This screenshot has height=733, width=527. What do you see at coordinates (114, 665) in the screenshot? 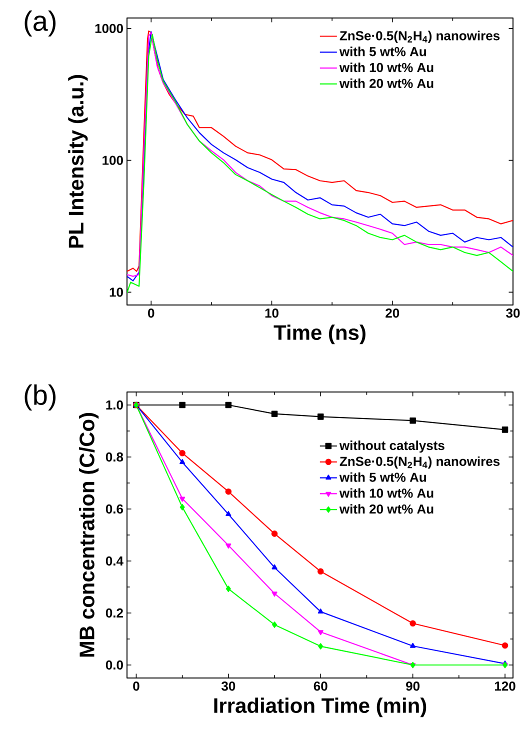
I see `y-tick-label: 0.0` at bounding box center [114, 665].